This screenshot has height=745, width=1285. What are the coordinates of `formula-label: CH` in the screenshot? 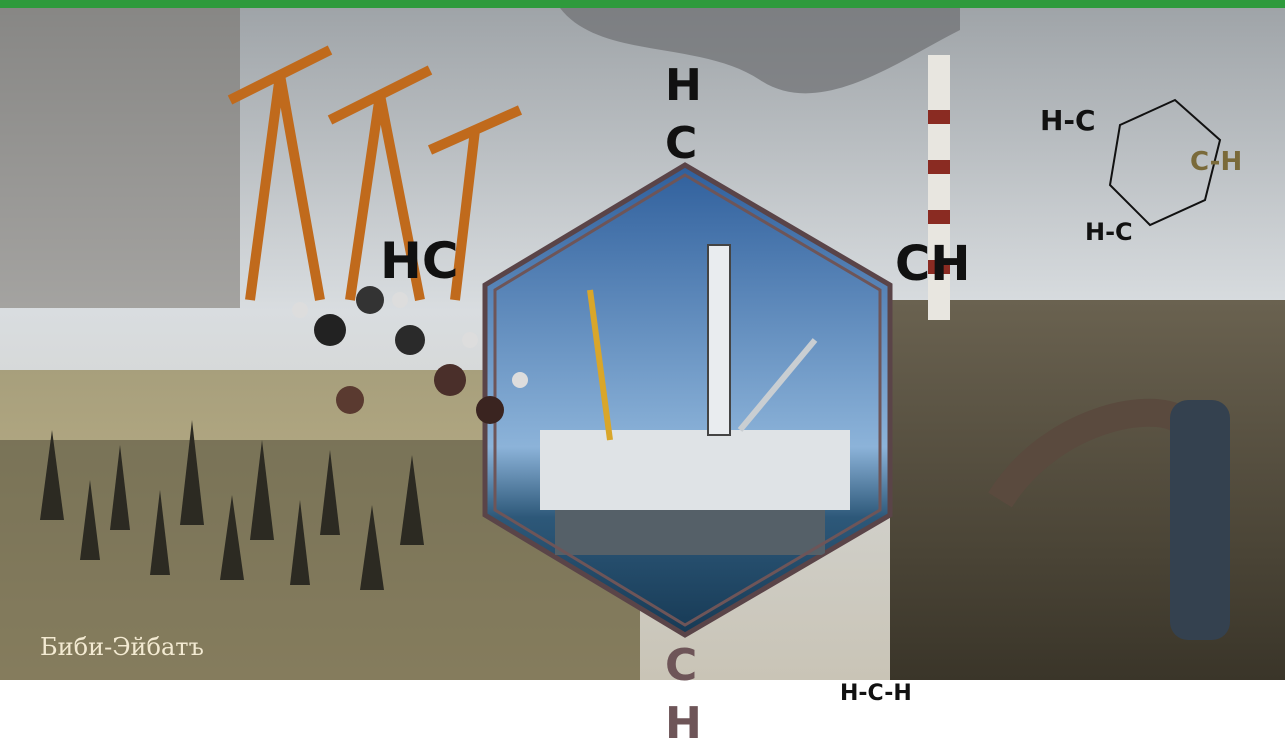 It's located at (932, 264).